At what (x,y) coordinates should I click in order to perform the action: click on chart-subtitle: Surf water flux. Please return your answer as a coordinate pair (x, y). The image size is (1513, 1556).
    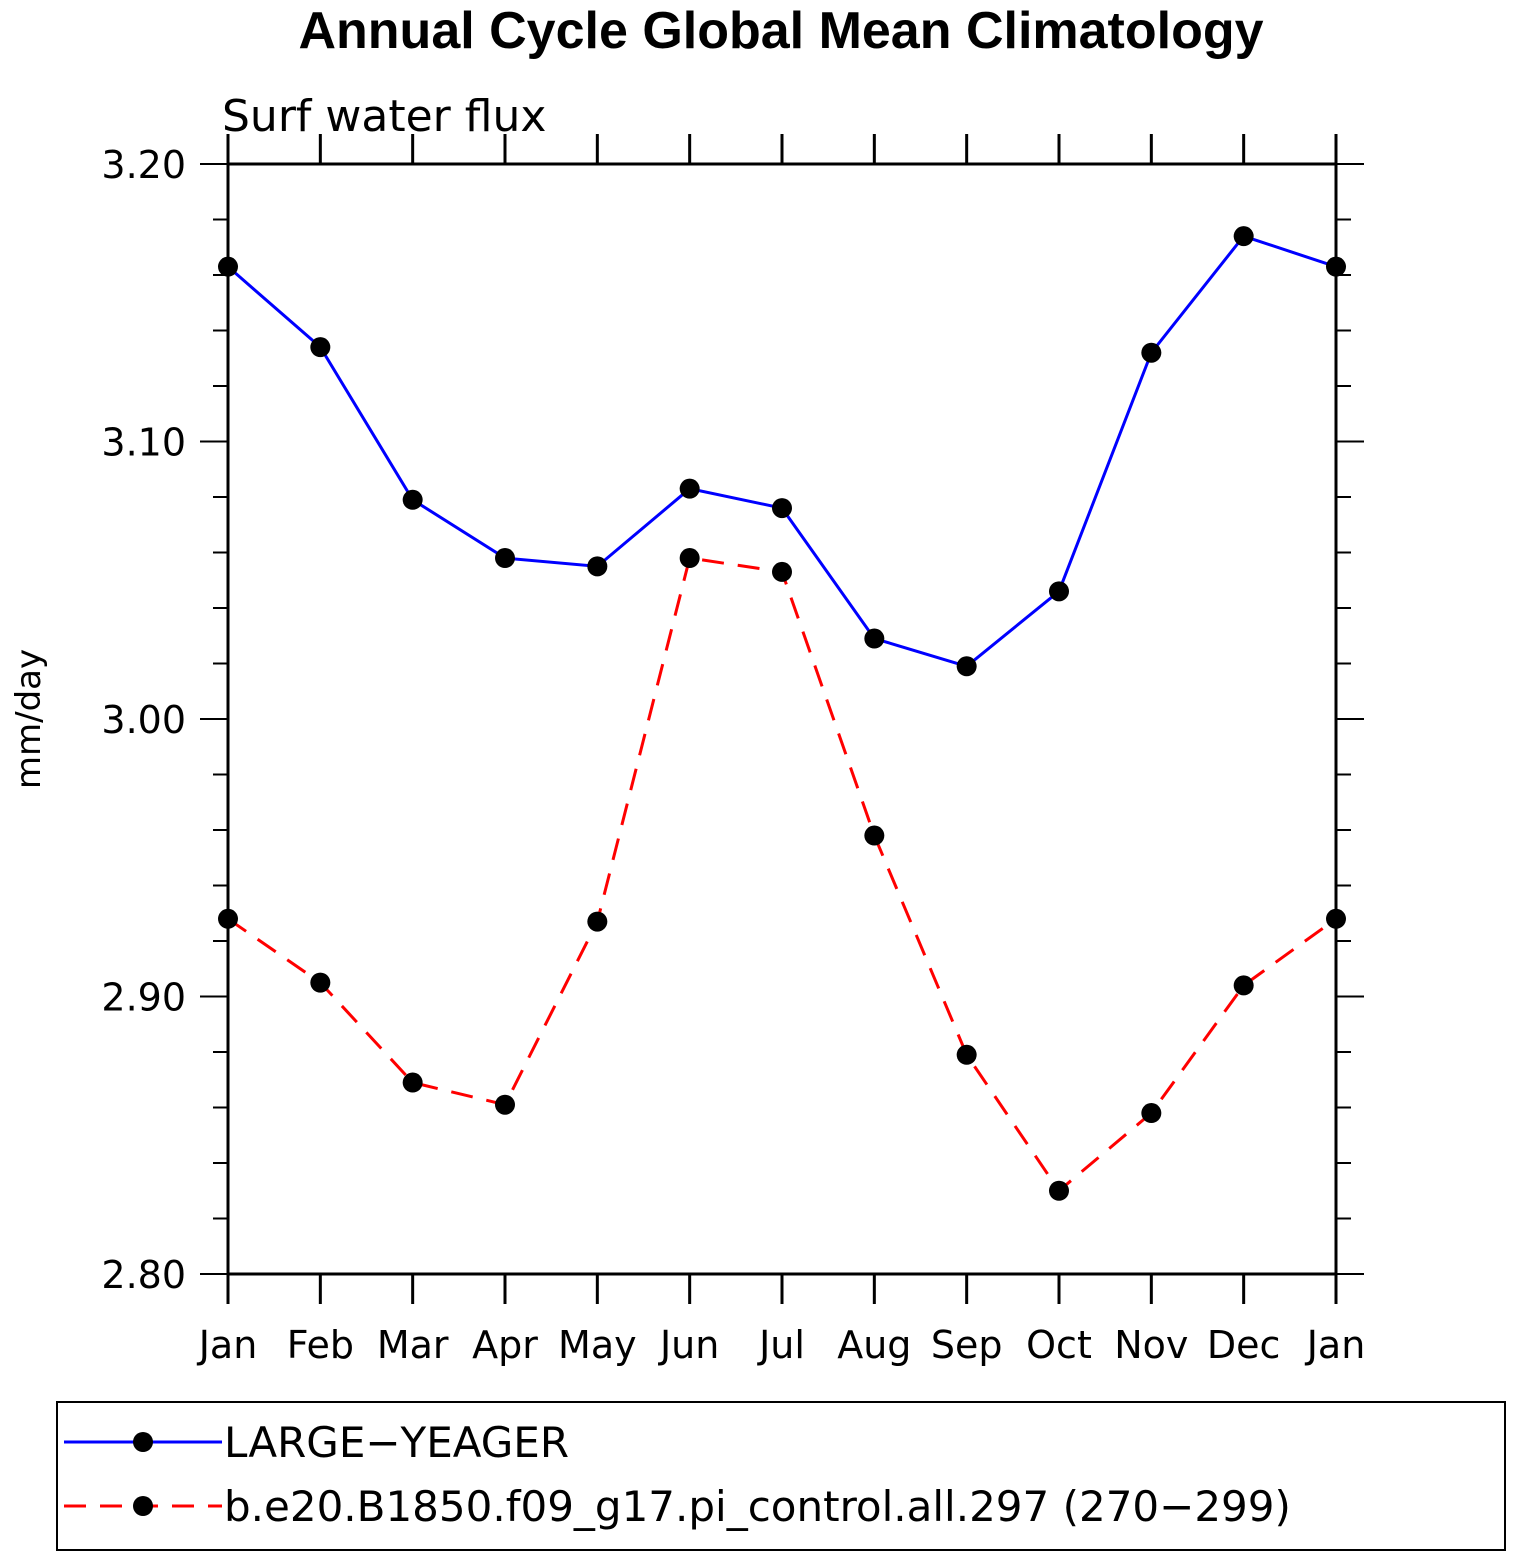
    Looking at the image, I should click on (384, 116).